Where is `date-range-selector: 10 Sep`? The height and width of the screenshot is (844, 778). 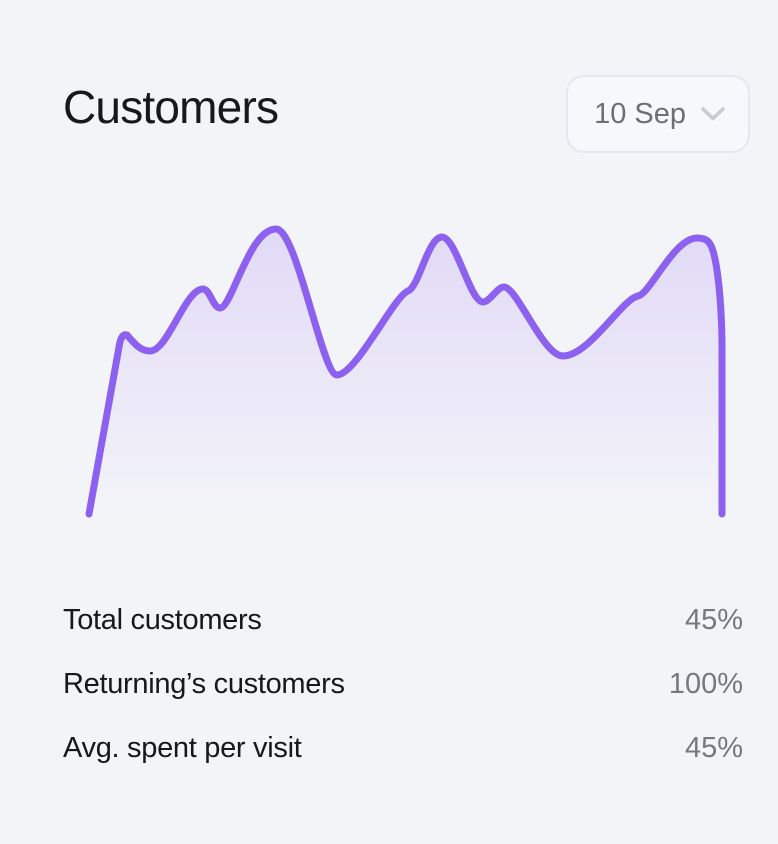
date-range-selector: 10 Sep is located at coordinates (658, 114).